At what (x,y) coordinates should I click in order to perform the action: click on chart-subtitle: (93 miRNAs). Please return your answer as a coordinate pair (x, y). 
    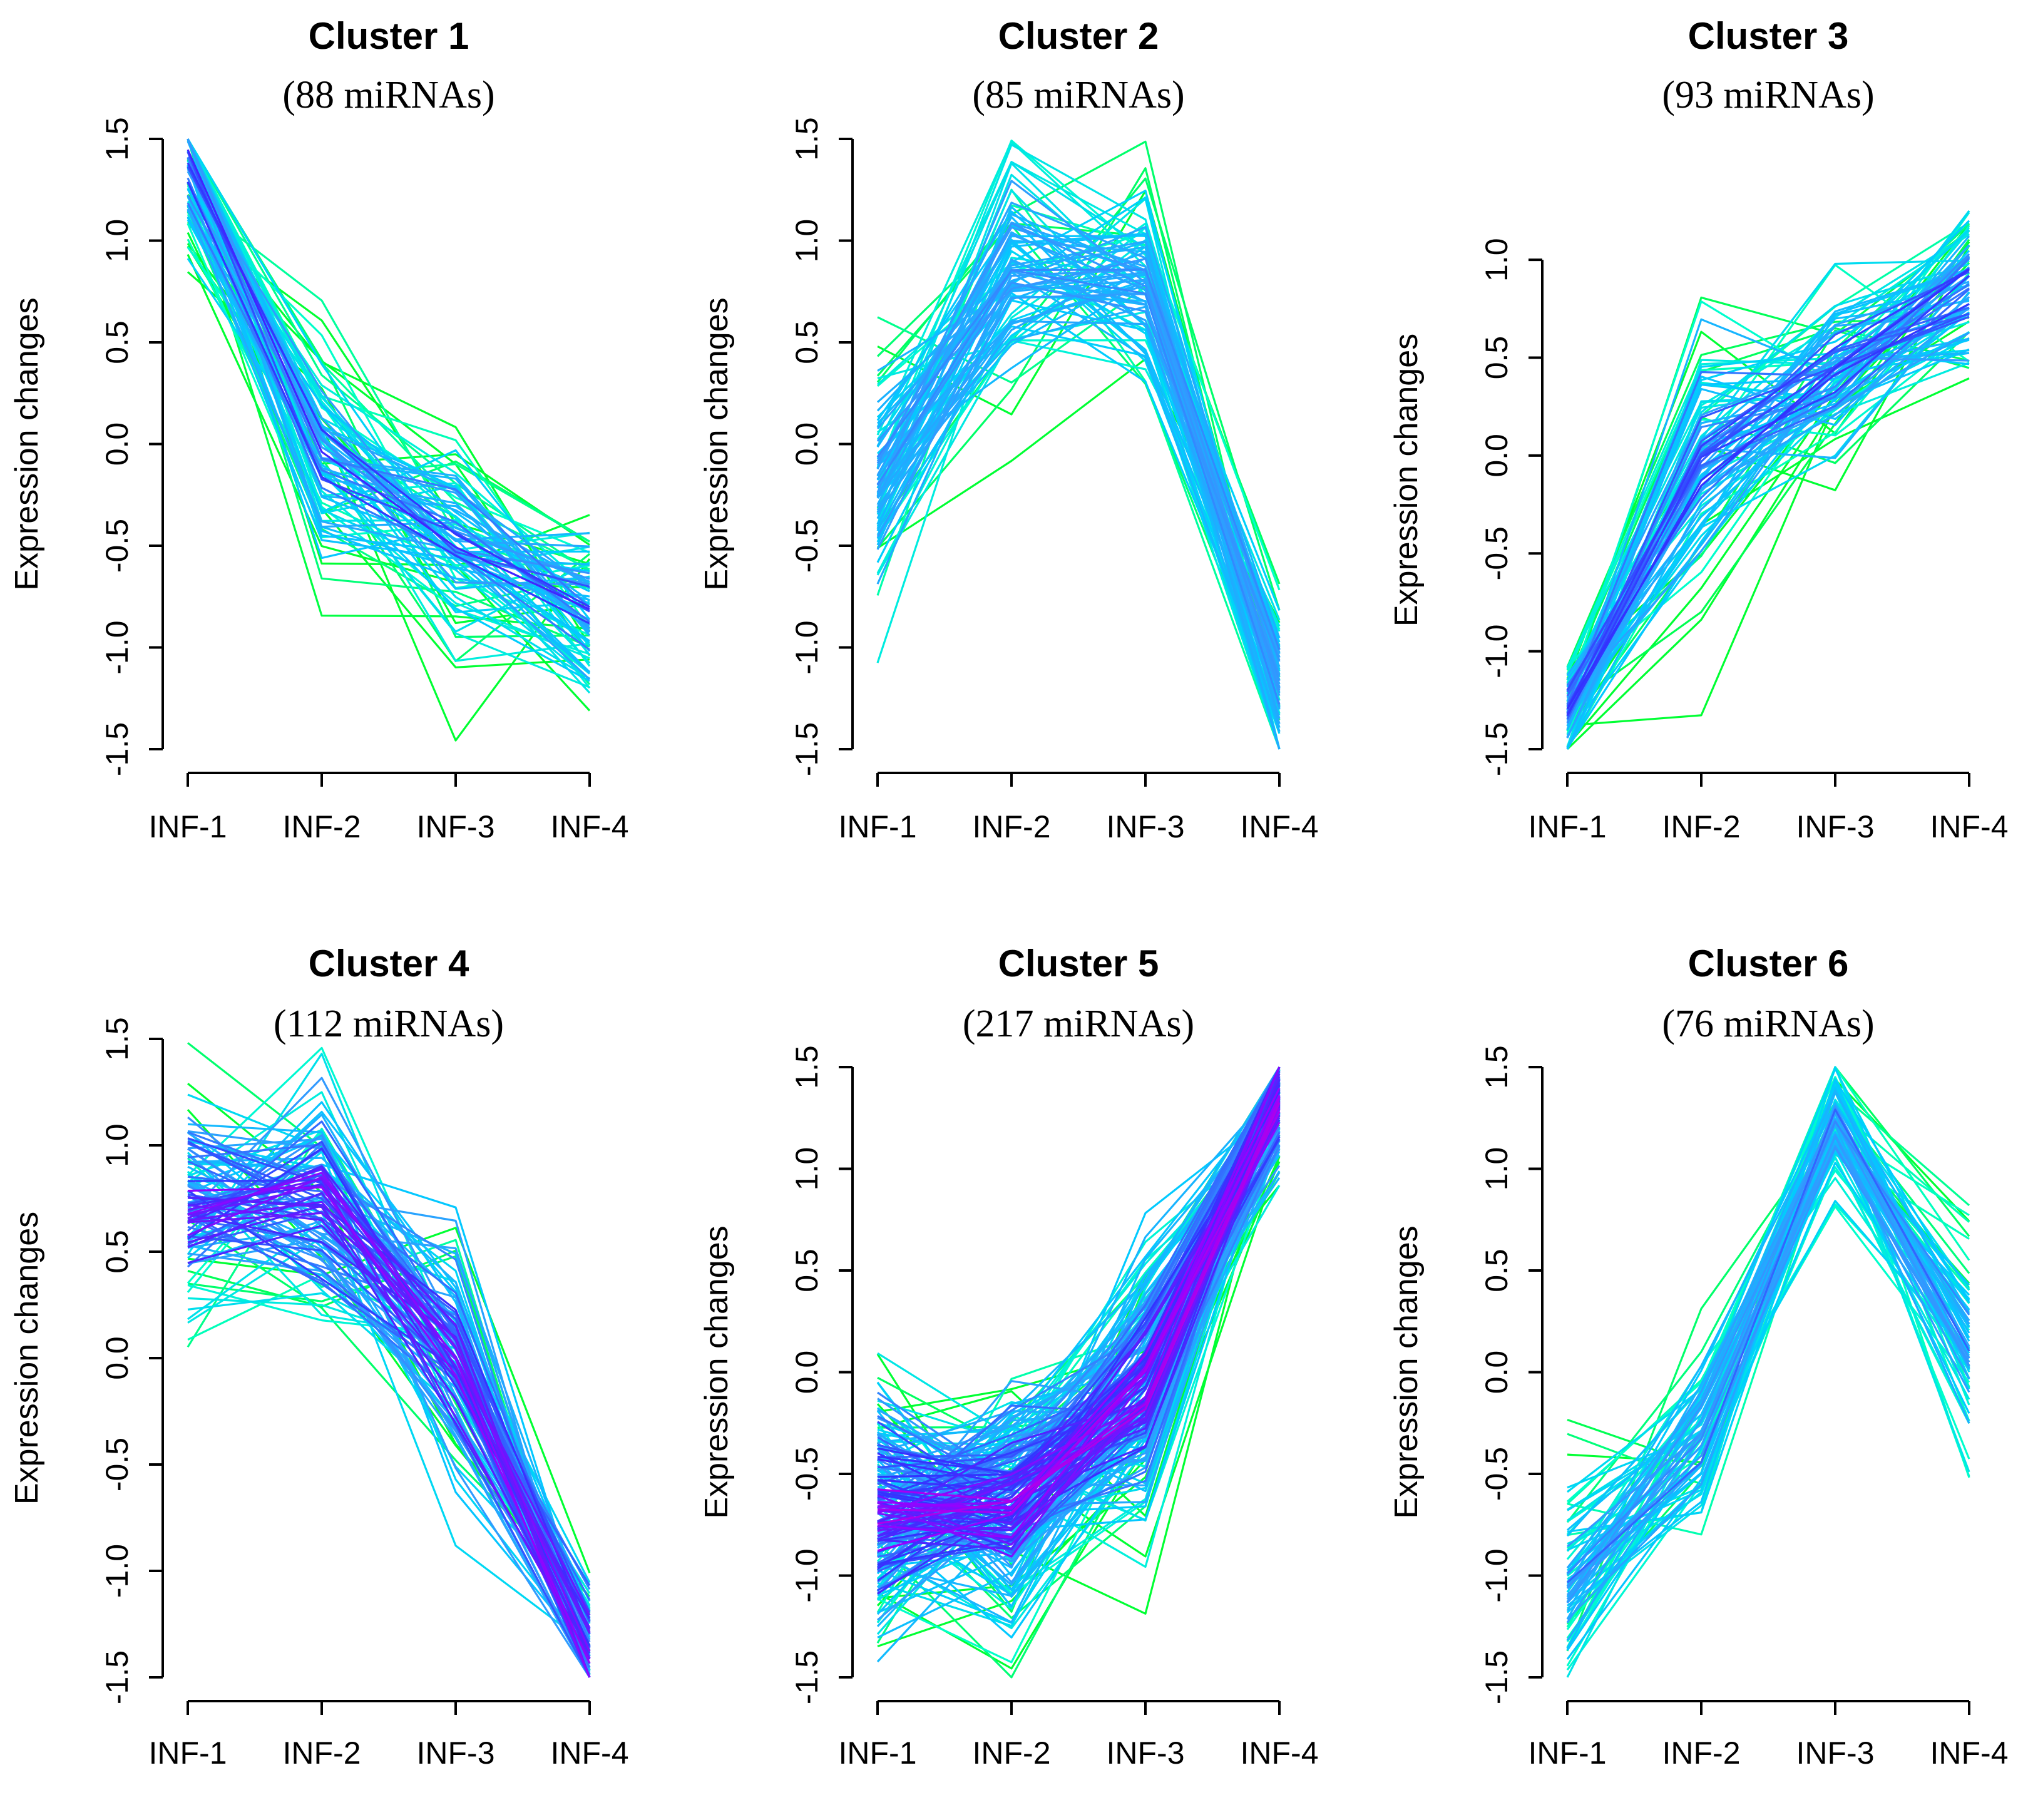
    Looking at the image, I should click on (1768, 95).